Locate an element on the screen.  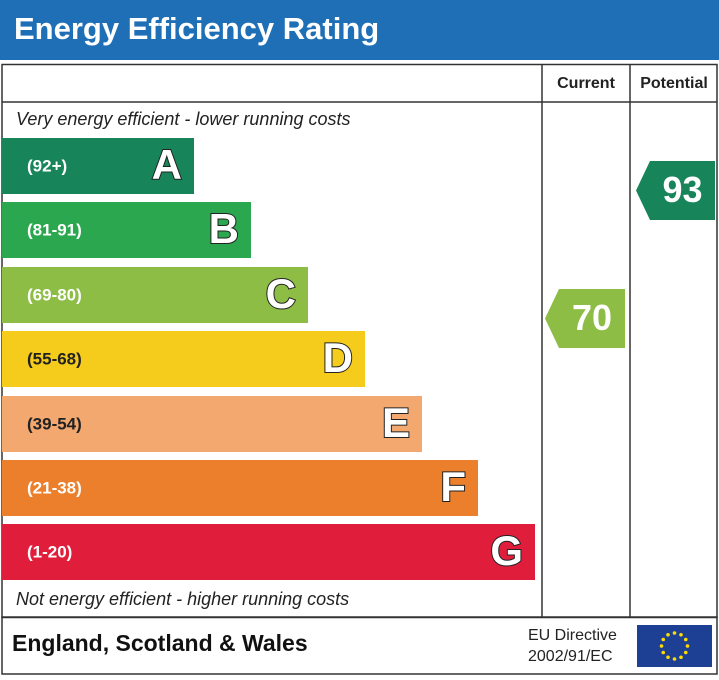
footer-region: England, Scotland & Wales is located at coordinates (160, 643).